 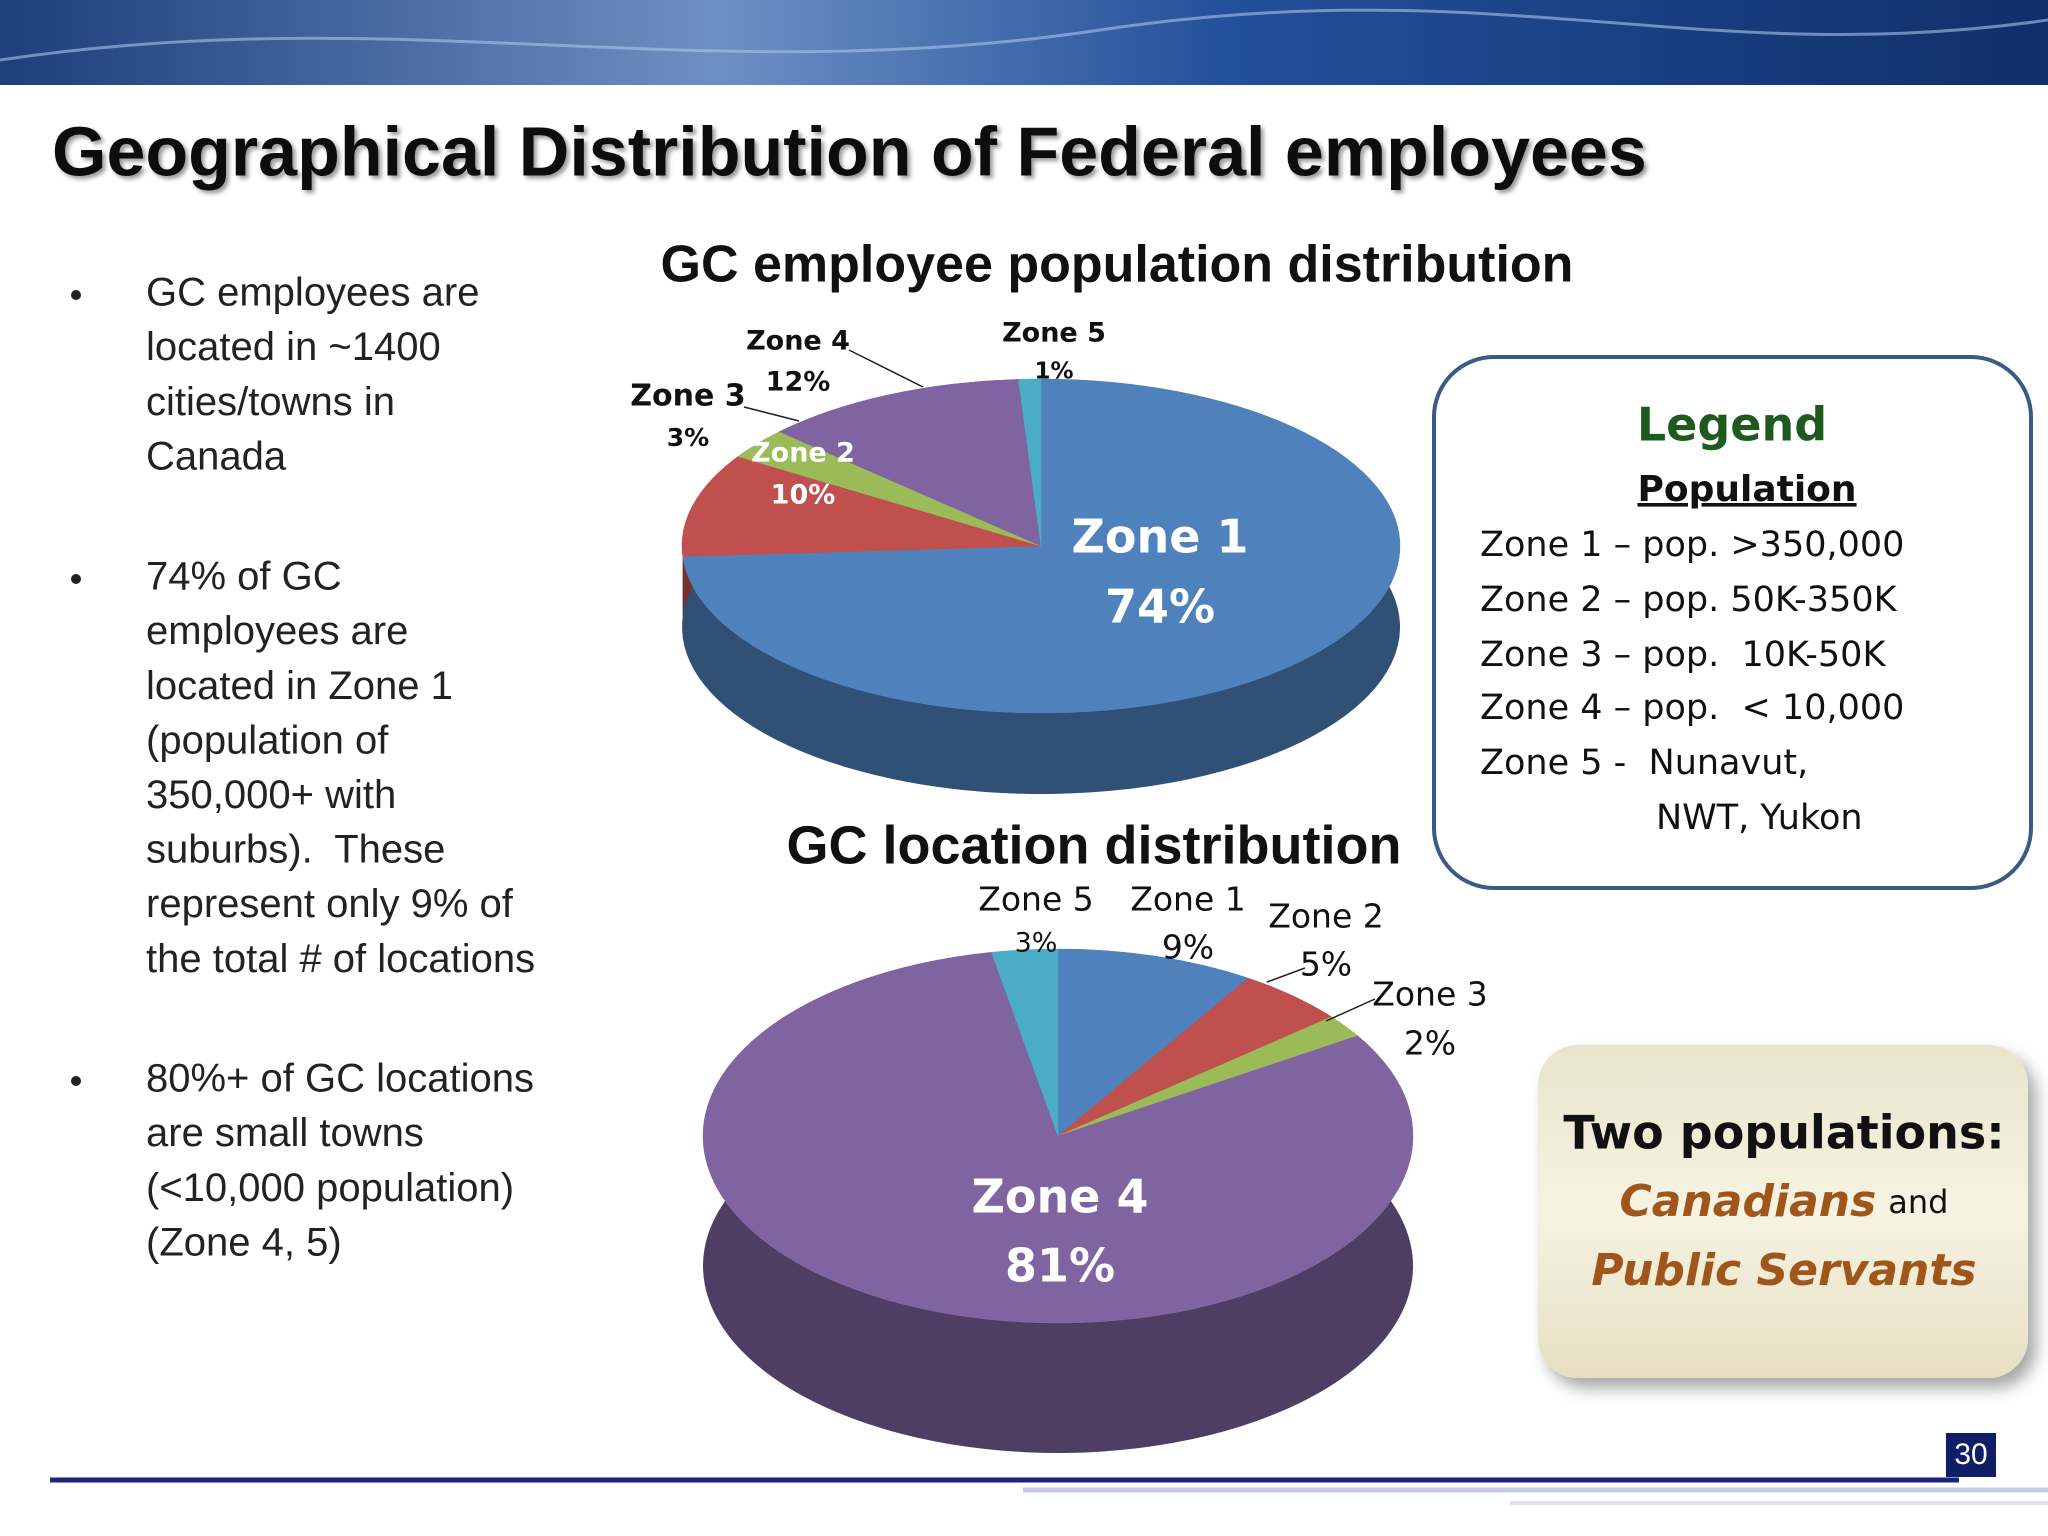 What do you see at coordinates (216, 456) in the screenshot?
I see `bullet-text: Canada` at bounding box center [216, 456].